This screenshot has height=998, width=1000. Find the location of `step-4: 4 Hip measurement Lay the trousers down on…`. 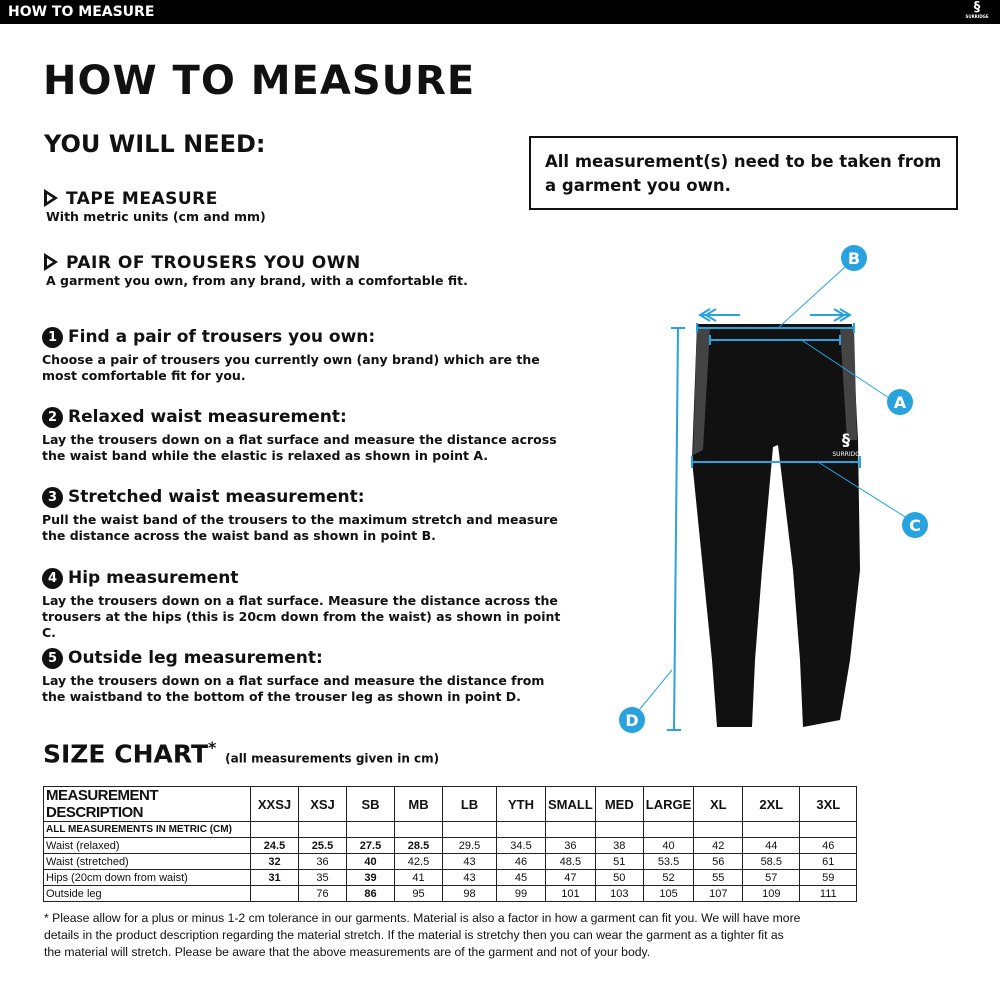

step-4: 4 Hip measurement Lay the trousers down on… is located at coordinates (301, 604).